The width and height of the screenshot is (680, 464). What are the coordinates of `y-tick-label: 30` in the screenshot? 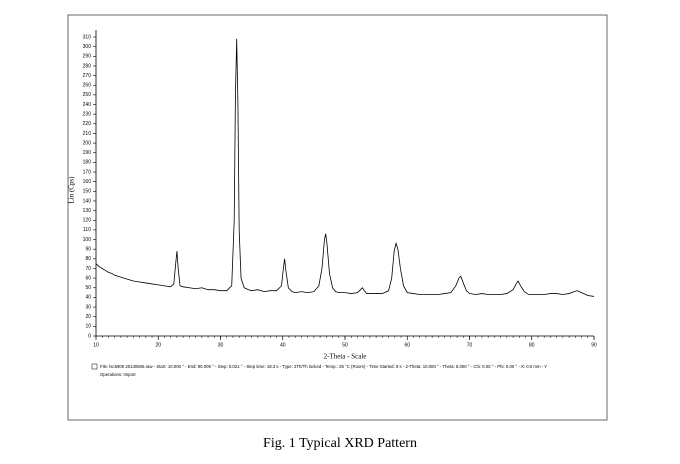 It's located at (88, 307).